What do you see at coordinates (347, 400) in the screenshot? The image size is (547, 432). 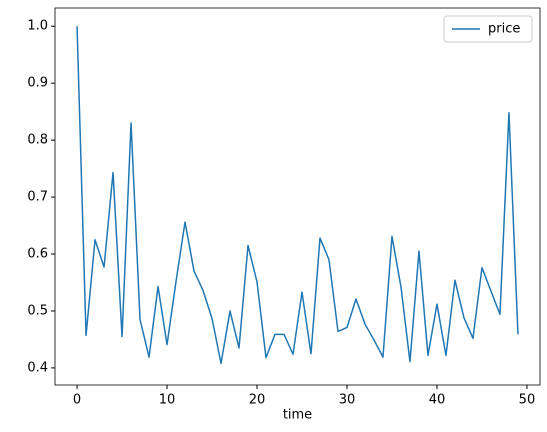 I see `x-tick-label: 30` at bounding box center [347, 400].